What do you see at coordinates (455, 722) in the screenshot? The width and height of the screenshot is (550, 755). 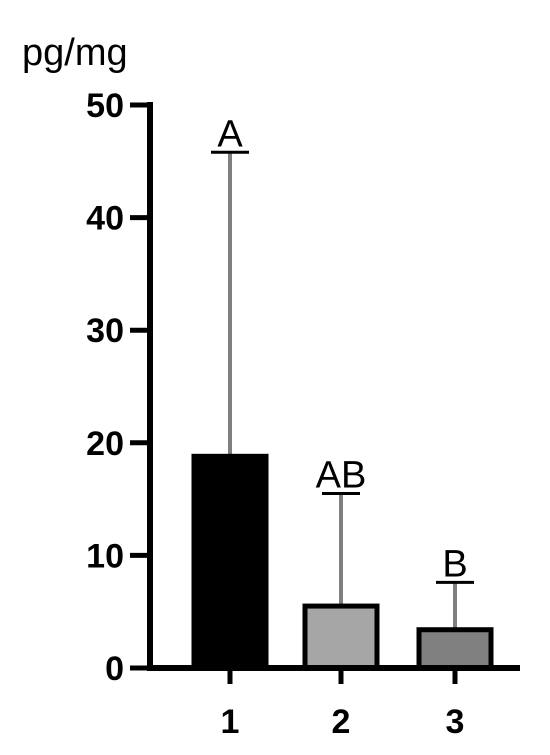 I see `category-label-3: 3` at bounding box center [455, 722].